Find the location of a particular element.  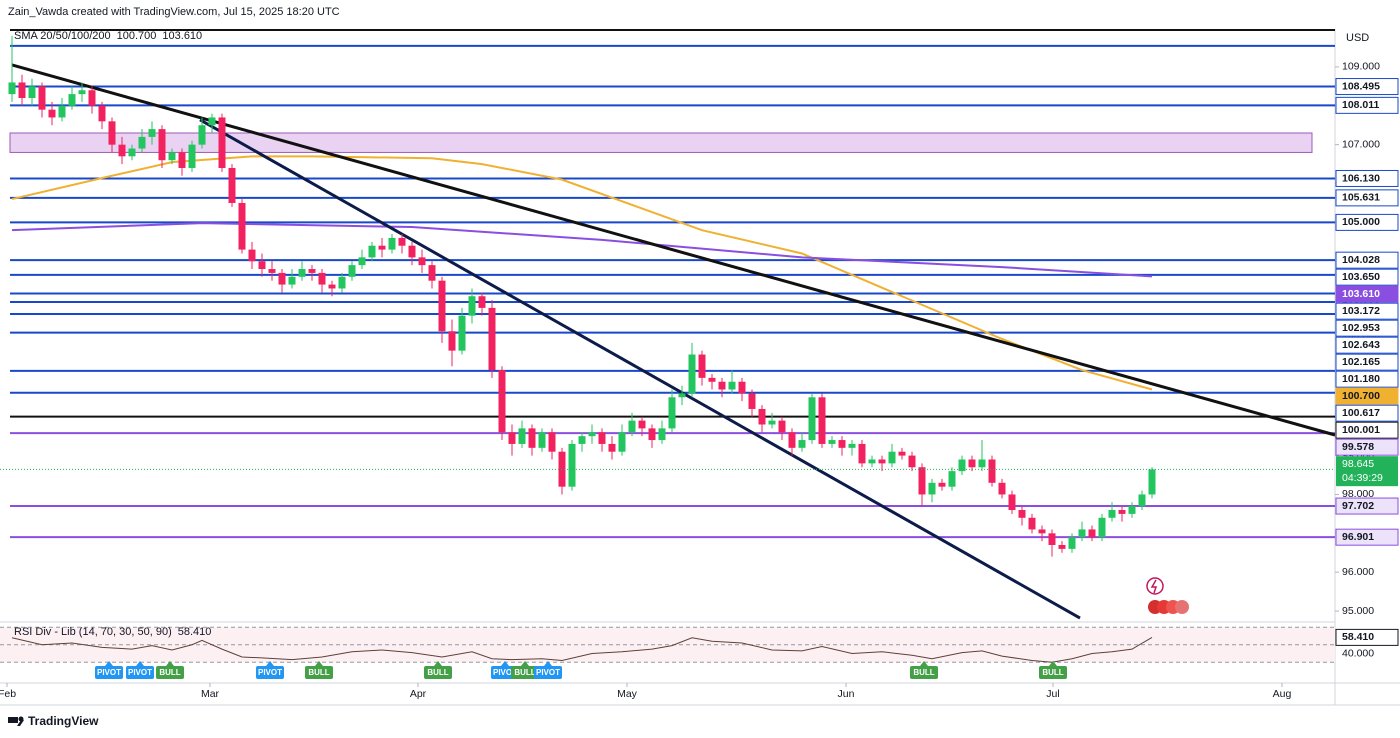

sma-legend-value: 100.700 is located at coordinates (137, 36).